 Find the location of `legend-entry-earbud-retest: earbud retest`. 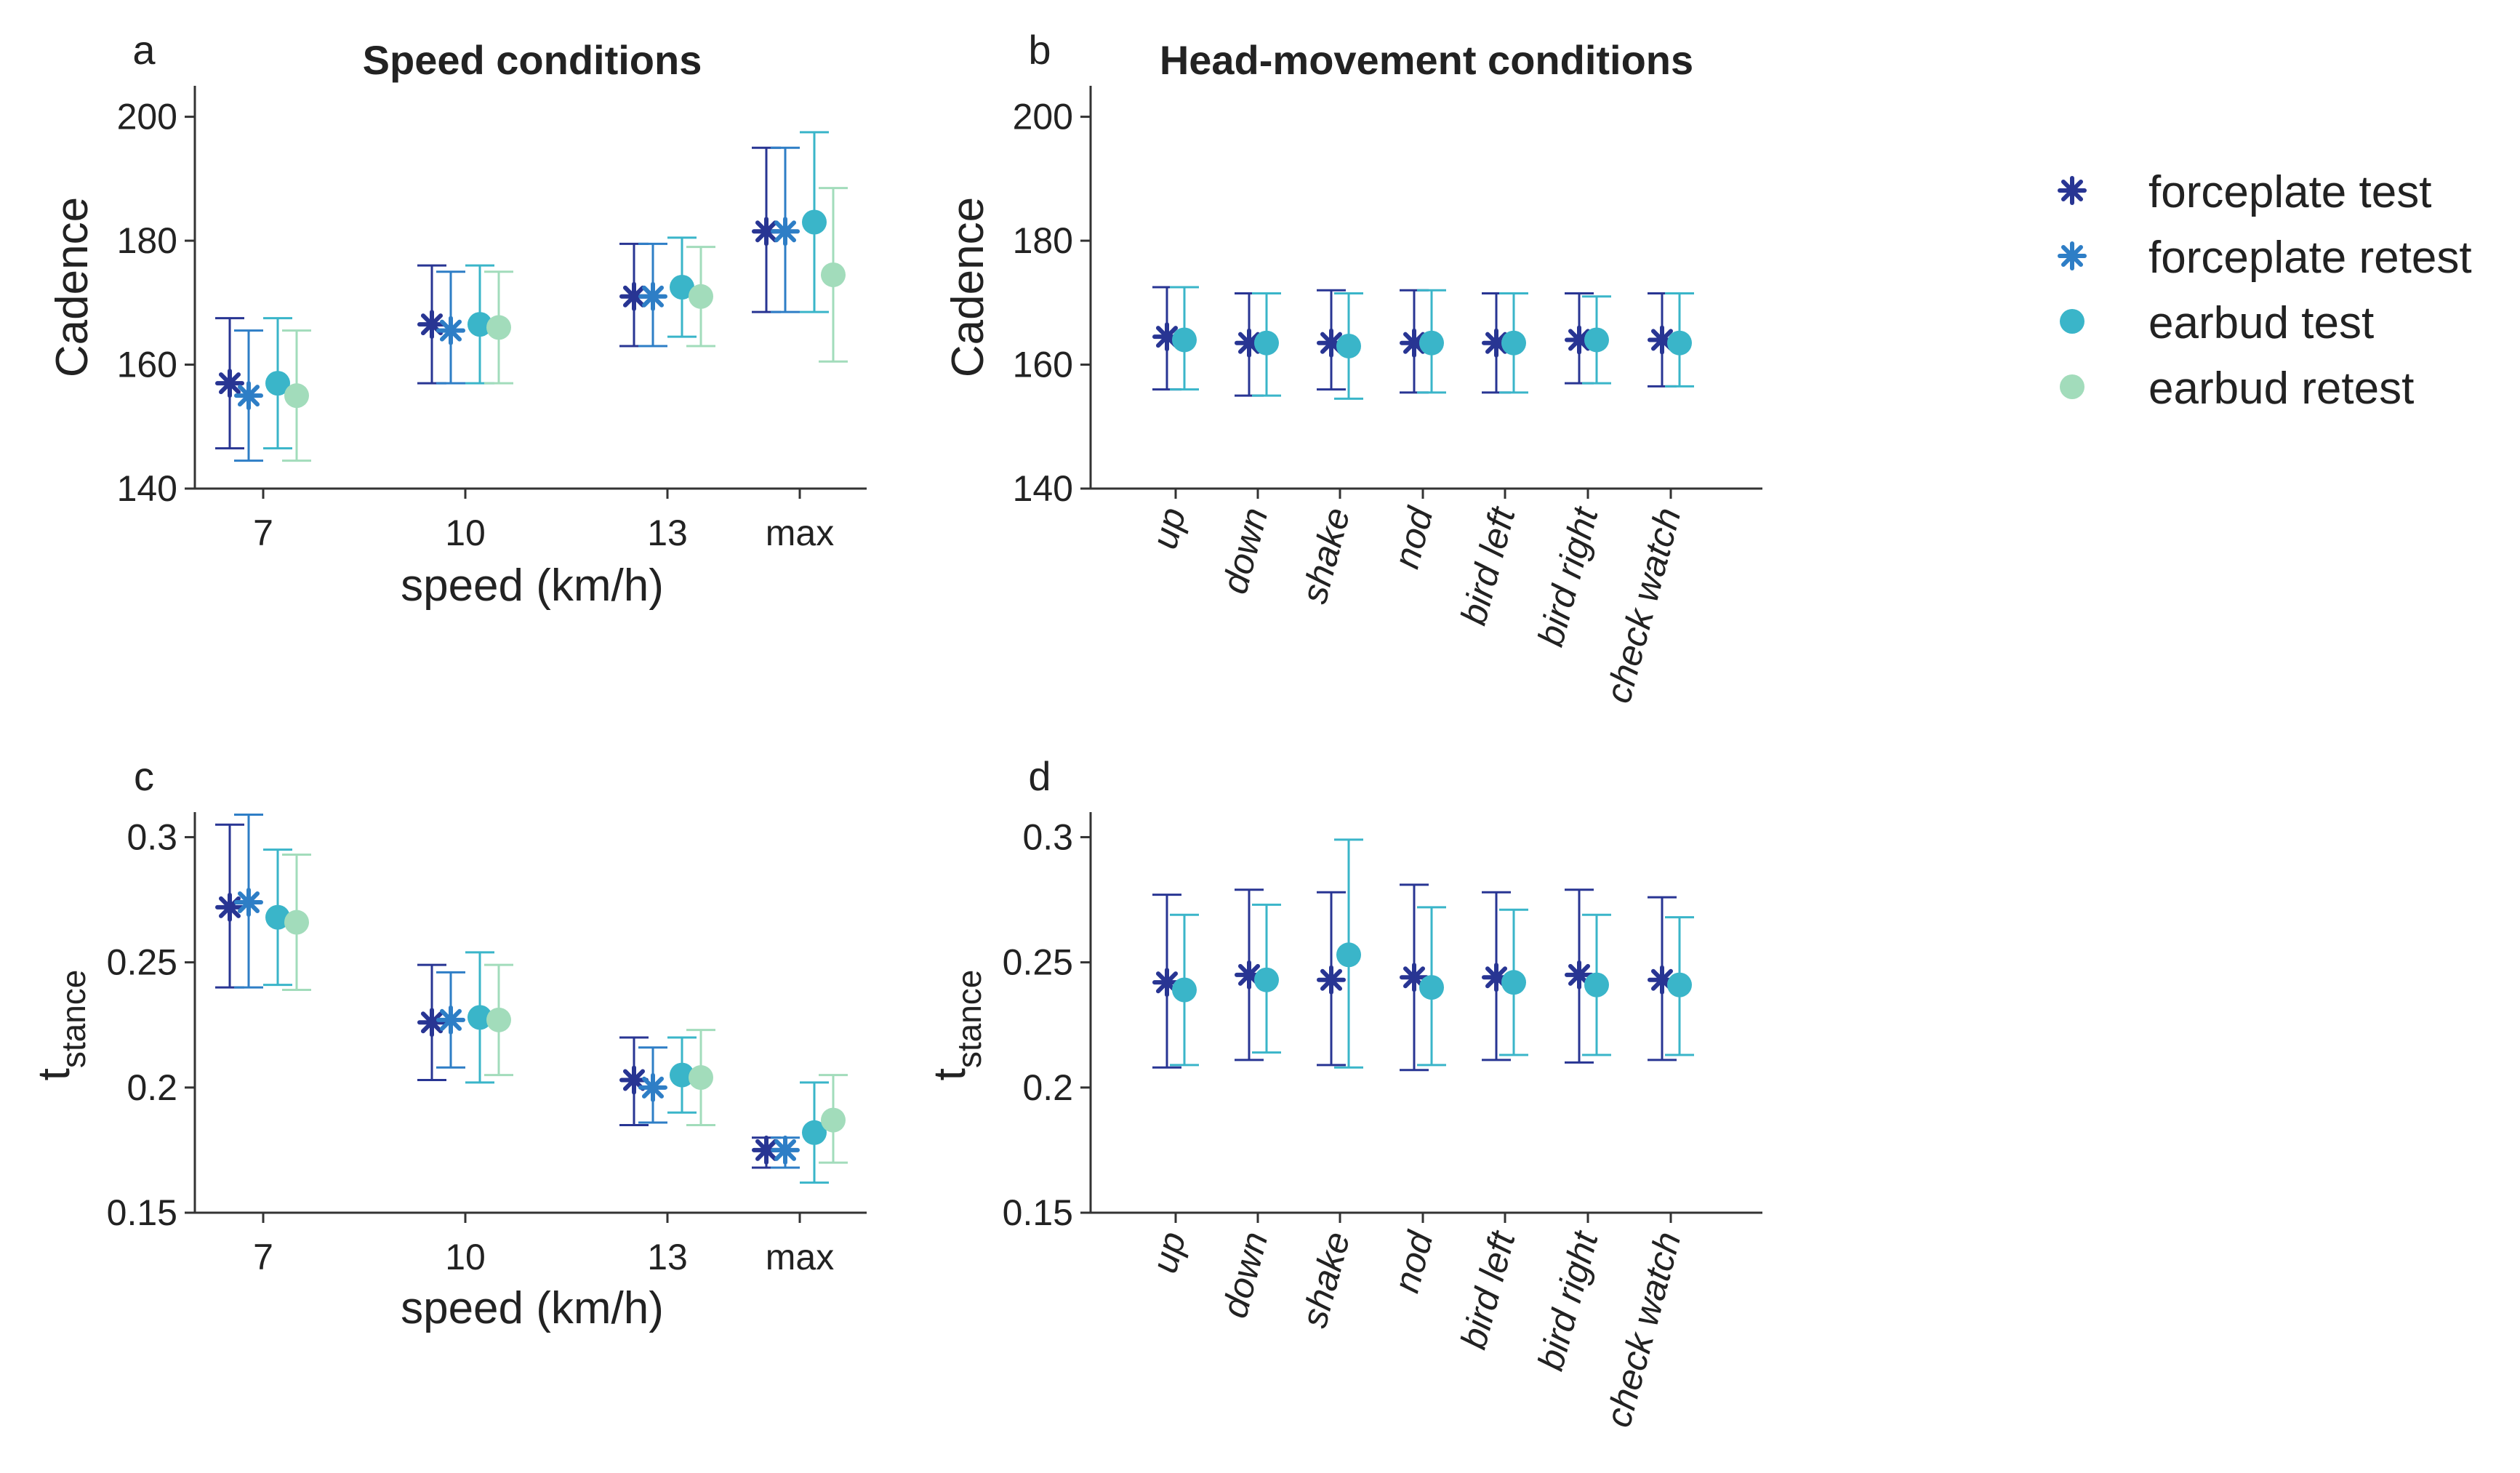

legend-entry-earbud-retest: earbud retest is located at coordinates (2237, 389).